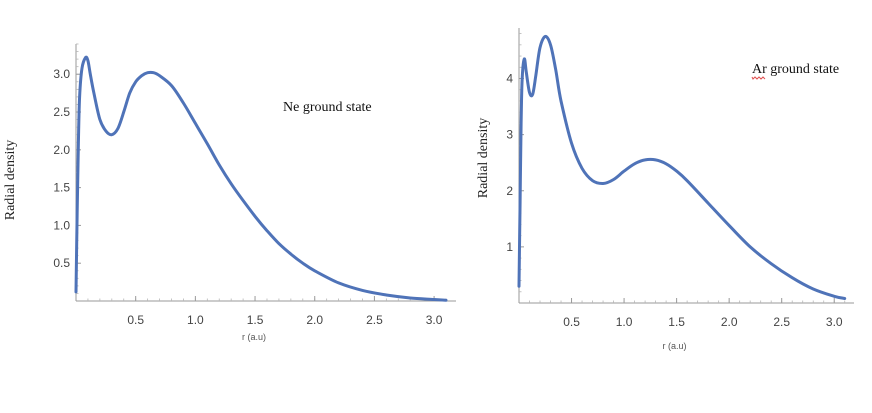 The width and height of the screenshot is (872, 413). What do you see at coordinates (509, 79) in the screenshot?
I see `y-tick-label: 4` at bounding box center [509, 79].